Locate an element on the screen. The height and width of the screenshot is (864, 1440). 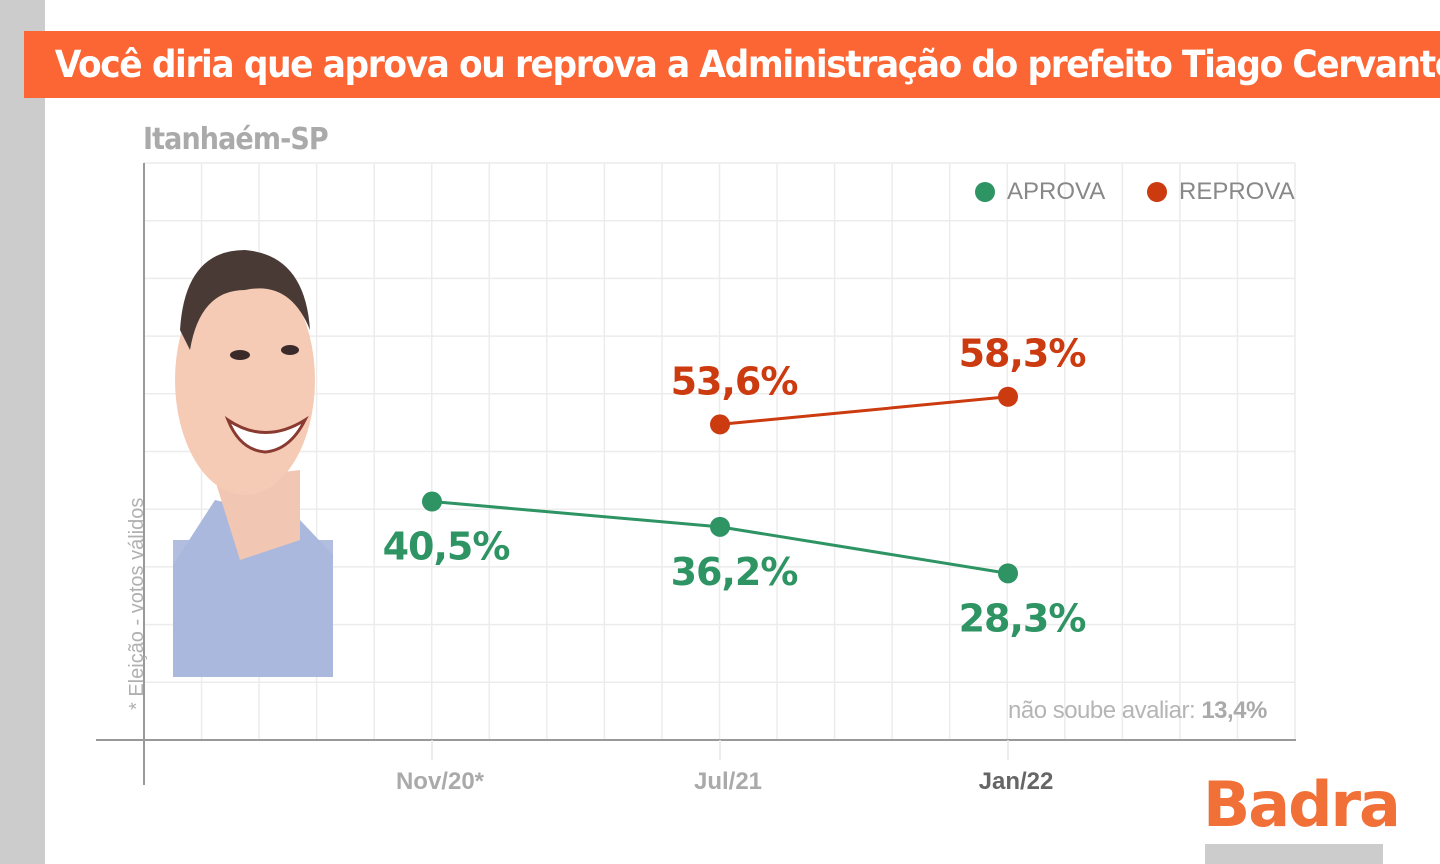
smile is located at coordinates (266, 434).